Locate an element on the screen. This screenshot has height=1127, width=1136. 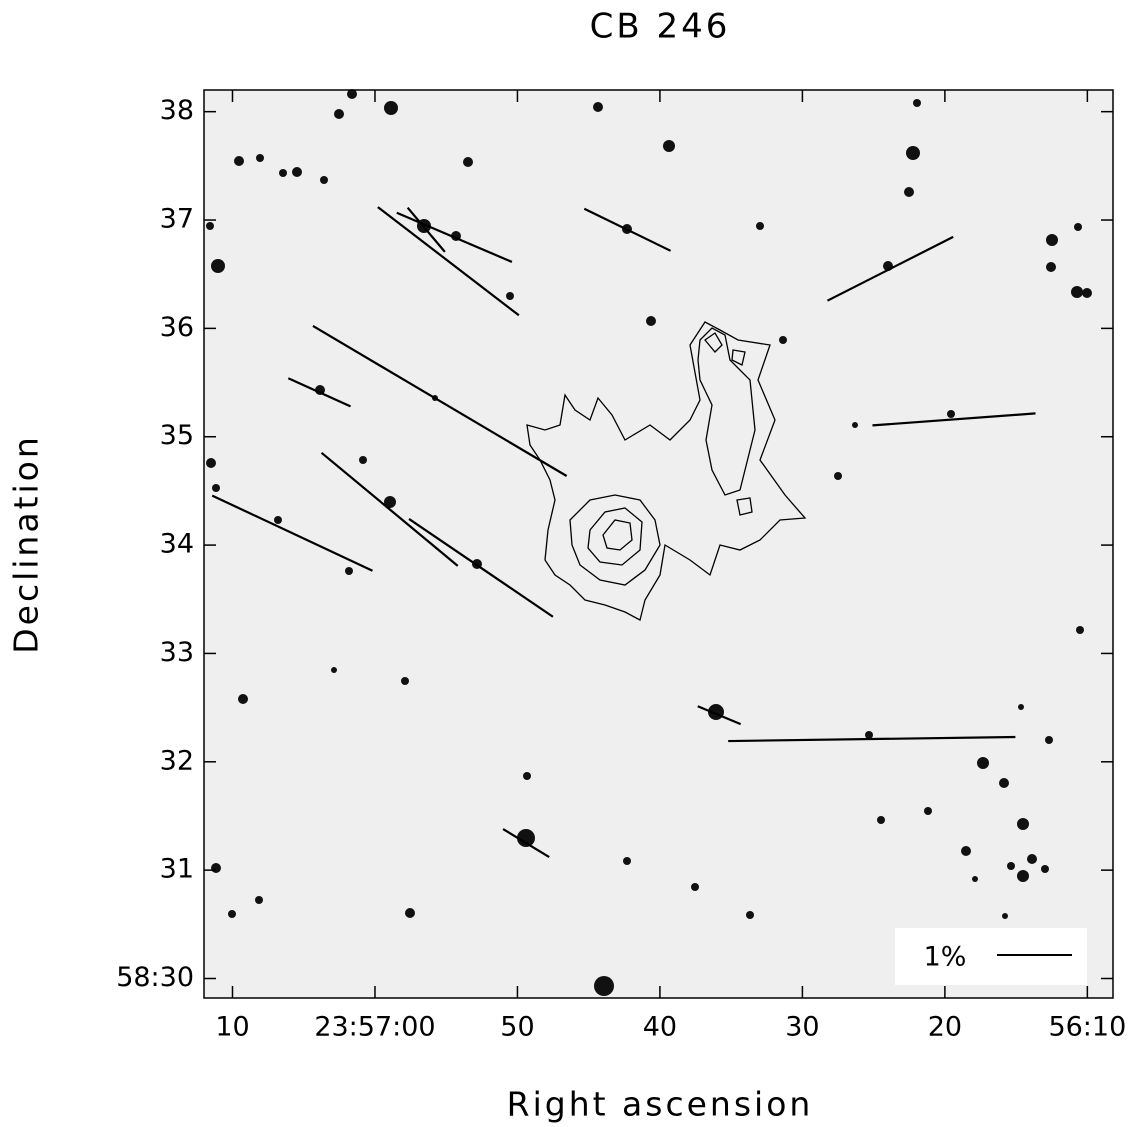
y-tick-label: 31 is located at coordinates (177, 869).